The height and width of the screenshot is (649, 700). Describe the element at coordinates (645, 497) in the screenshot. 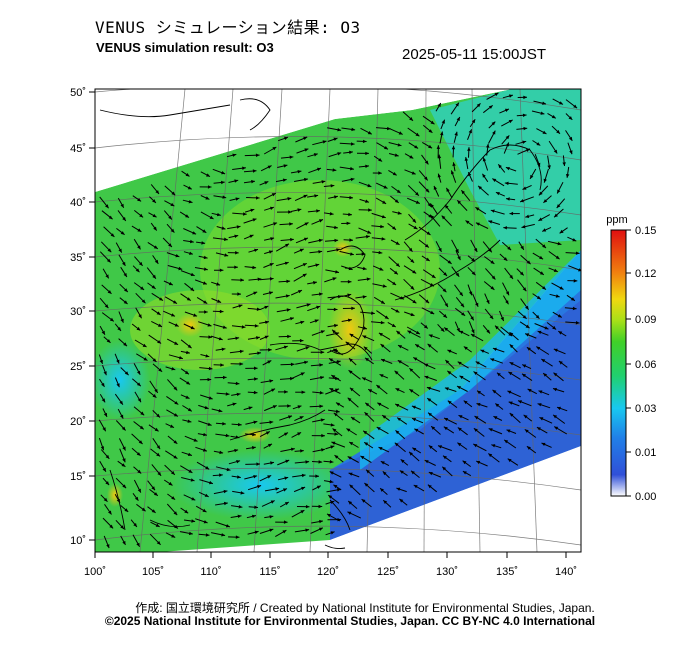

I see `colorbar-tick-0.00: 0.00` at that location.